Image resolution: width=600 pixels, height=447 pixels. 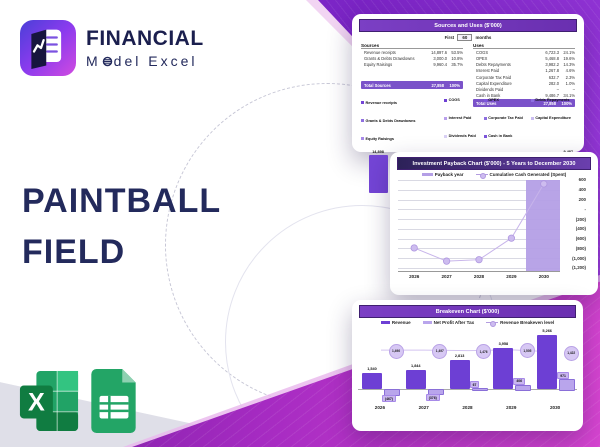 What do you see at coordinates (401, 322) in the screenshot?
I see `legend-label: Revenue` at bounding box center [401, 322].